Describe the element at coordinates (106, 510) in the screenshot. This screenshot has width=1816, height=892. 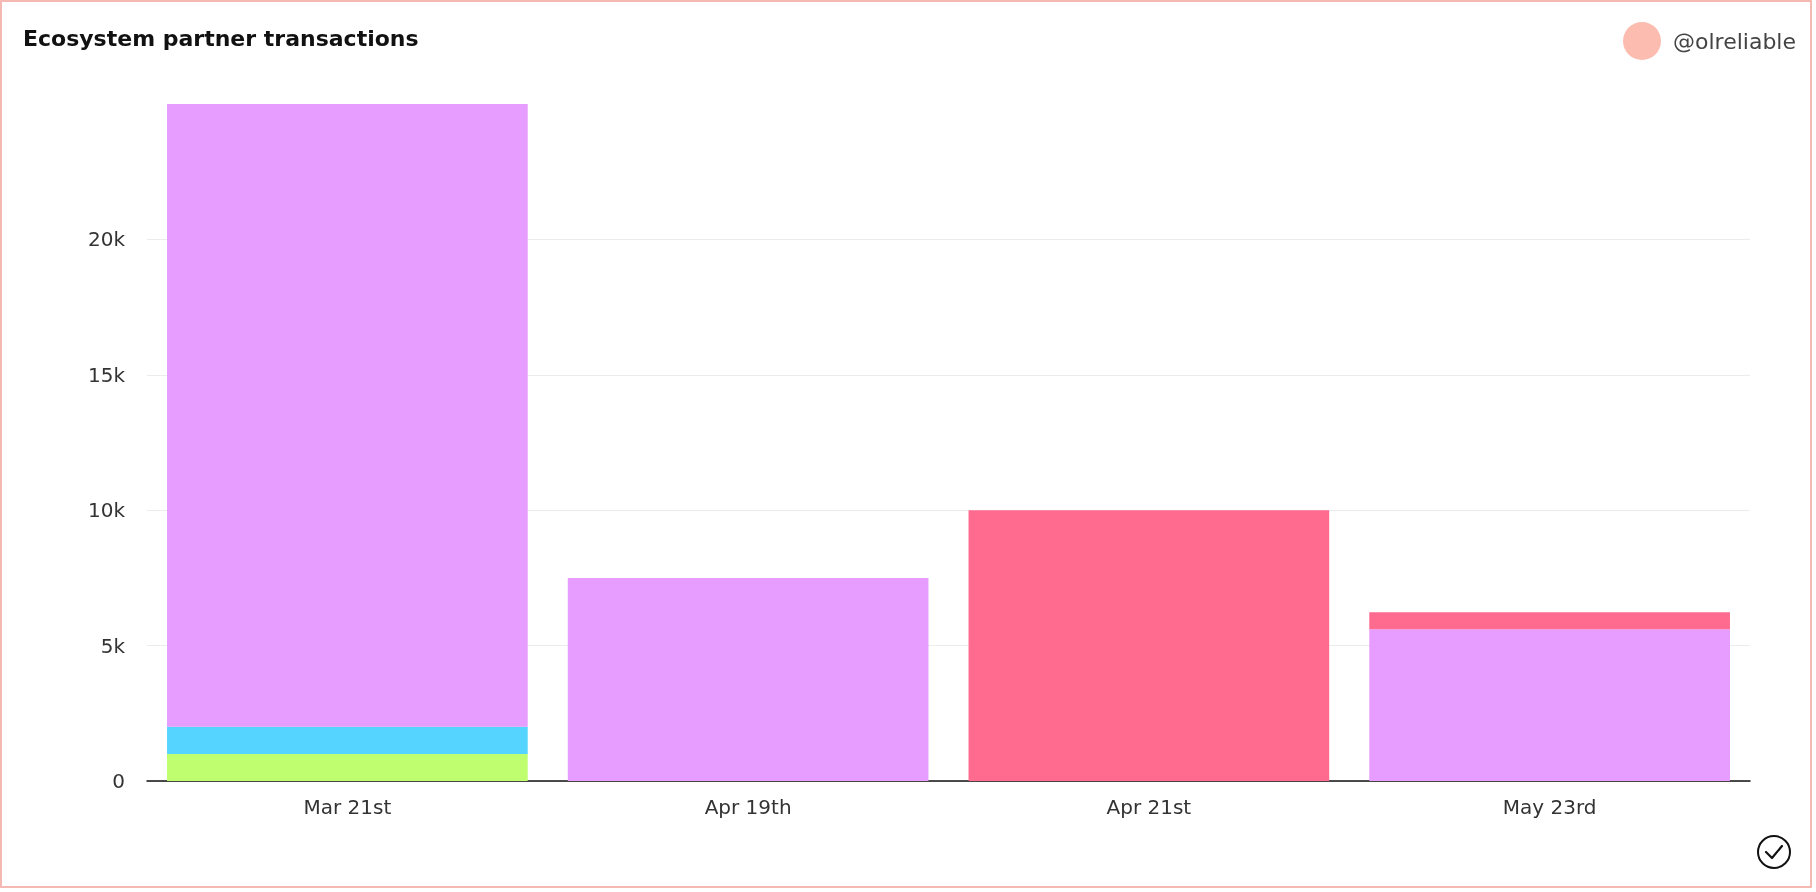
I see `y-tick-label: 10k` at that location.